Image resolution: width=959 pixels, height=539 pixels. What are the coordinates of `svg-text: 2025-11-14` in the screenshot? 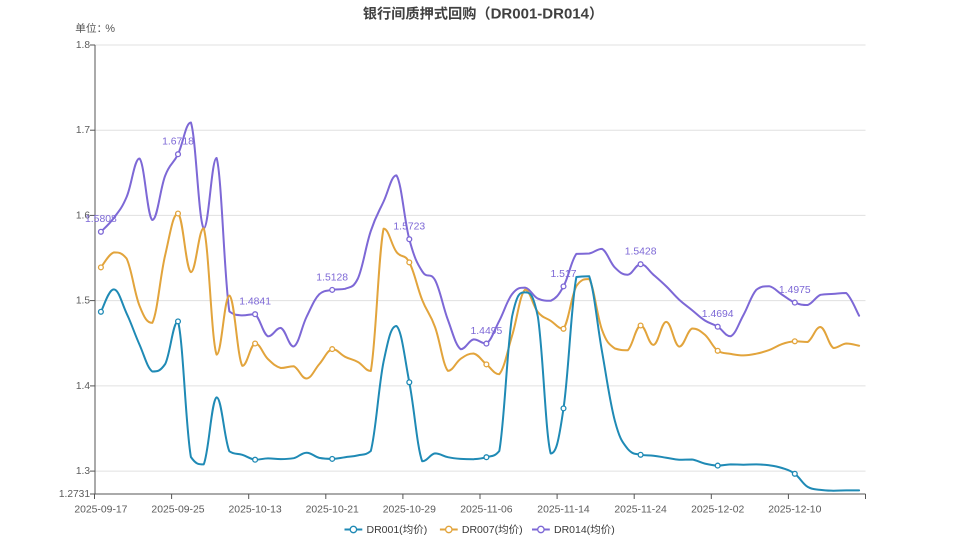 It's located at (563, 510).